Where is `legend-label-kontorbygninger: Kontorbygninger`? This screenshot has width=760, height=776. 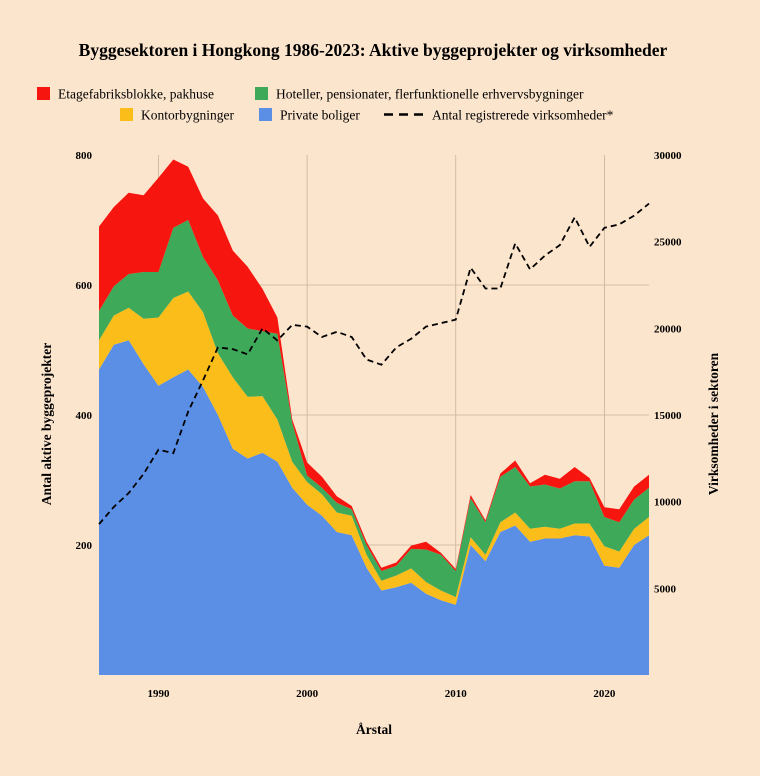
legend-label-kontorbygninger: Kontorbygninger is located at coordinates (187, 115).